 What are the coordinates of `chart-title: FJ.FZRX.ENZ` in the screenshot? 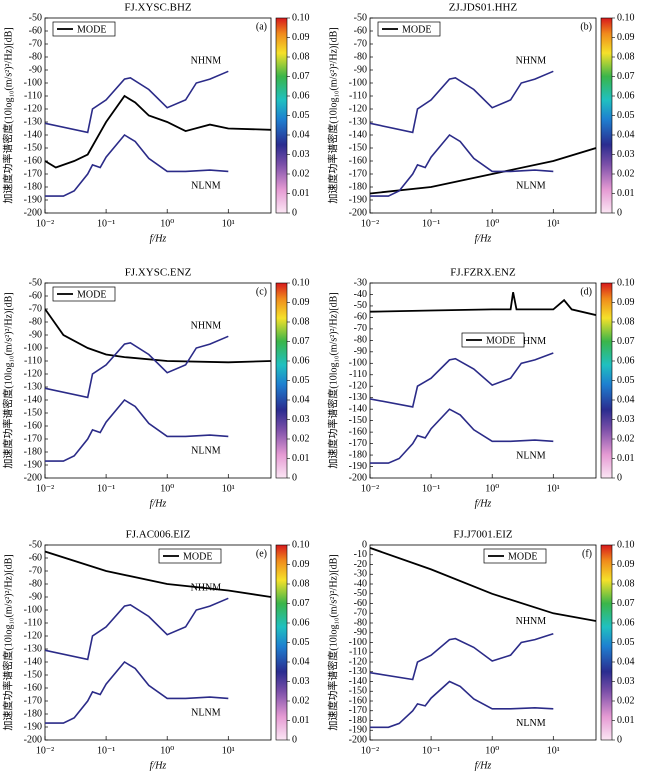 It's located at (483, 273).